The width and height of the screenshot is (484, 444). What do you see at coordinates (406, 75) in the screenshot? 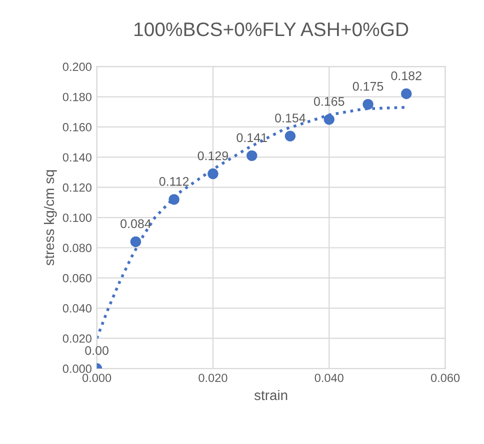
I see `data-label: 0.182` at bounding box center [406, 75].